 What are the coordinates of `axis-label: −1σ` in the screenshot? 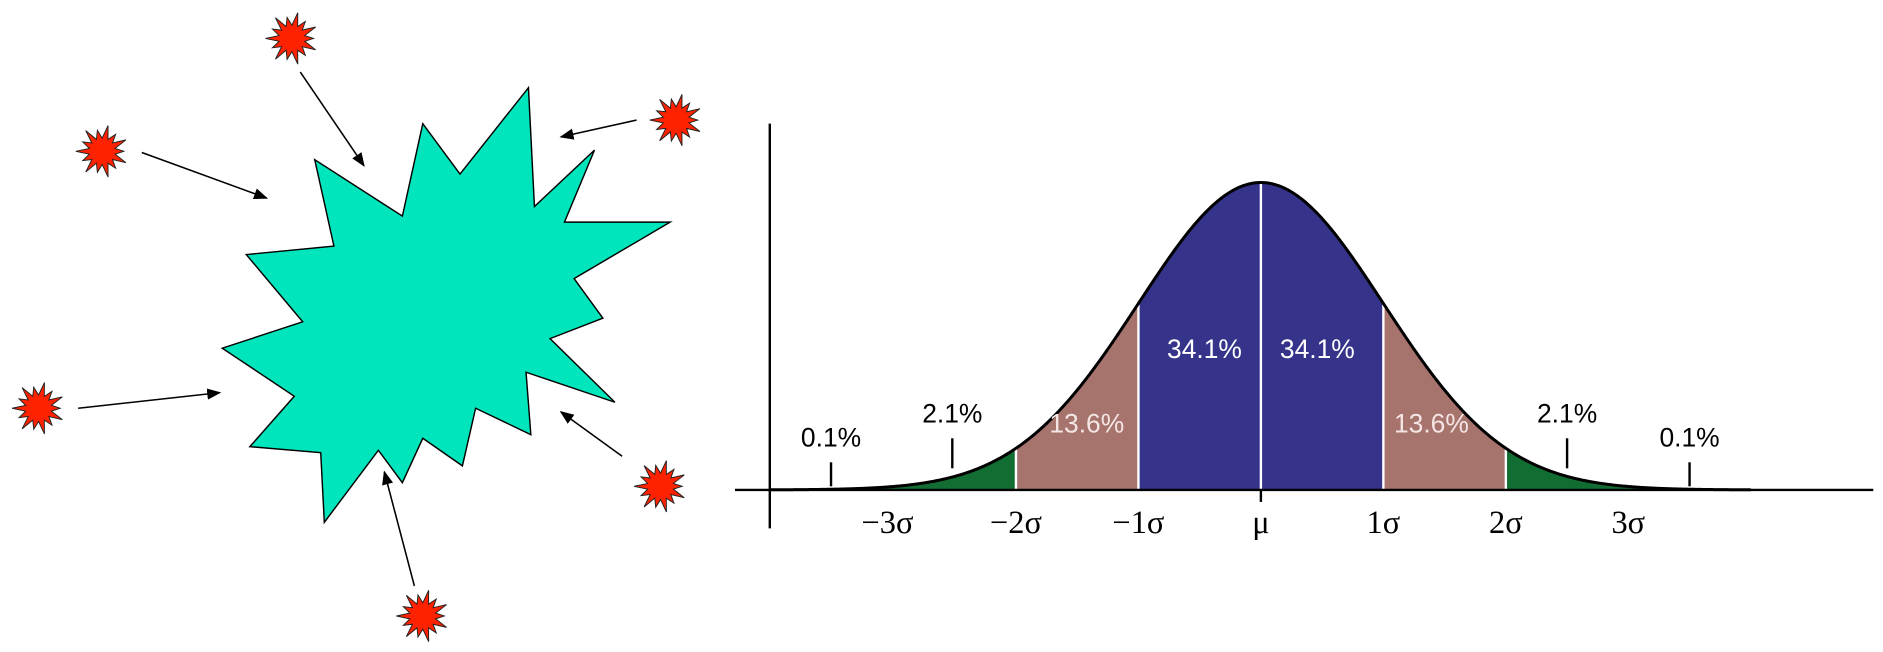 It's located at (1138, 523).